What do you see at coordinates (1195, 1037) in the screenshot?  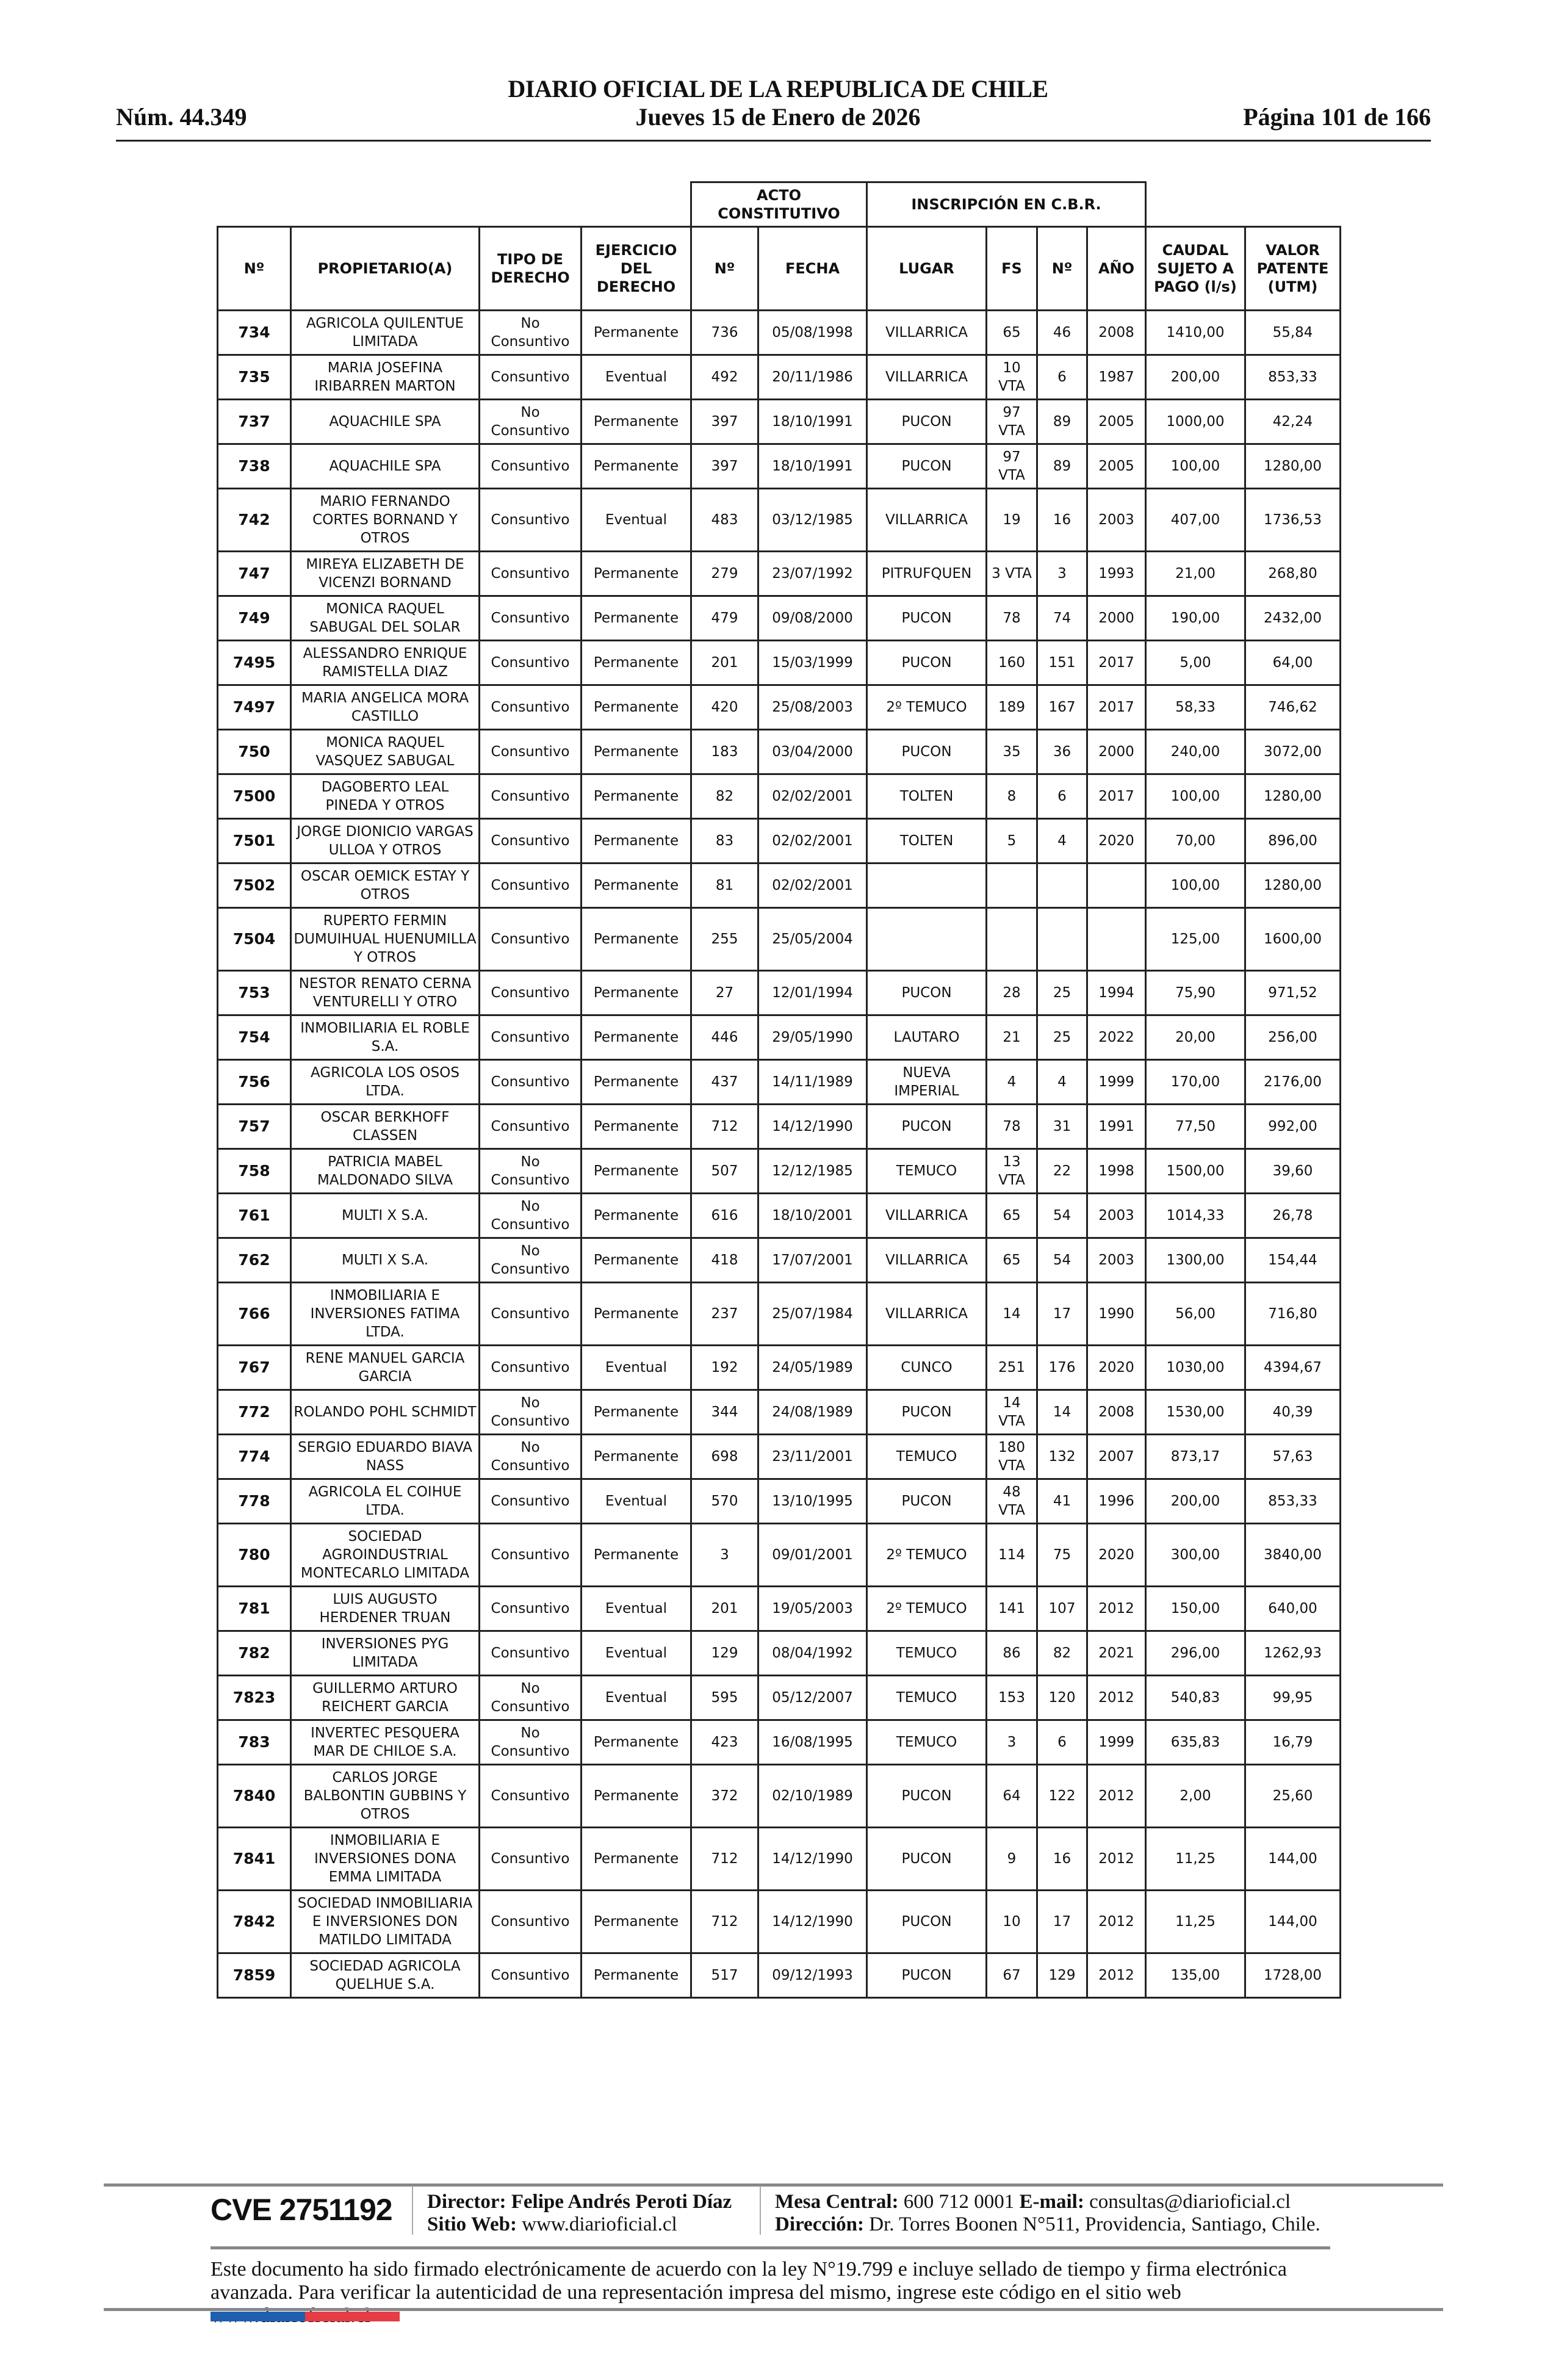 I see `cell-flow: 20,00` at bounding box center [1195, 1037].